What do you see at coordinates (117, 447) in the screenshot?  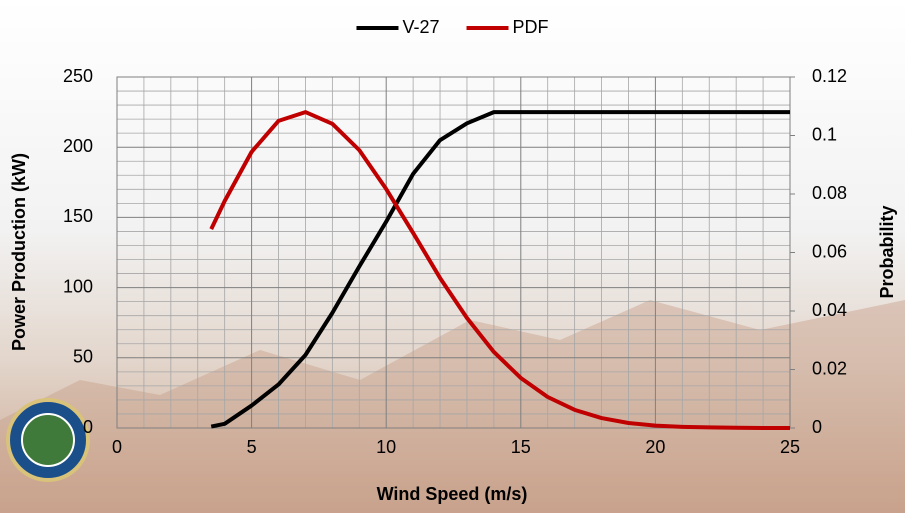 I see `x-tick-label: 0` at bounding box center [117, 447].